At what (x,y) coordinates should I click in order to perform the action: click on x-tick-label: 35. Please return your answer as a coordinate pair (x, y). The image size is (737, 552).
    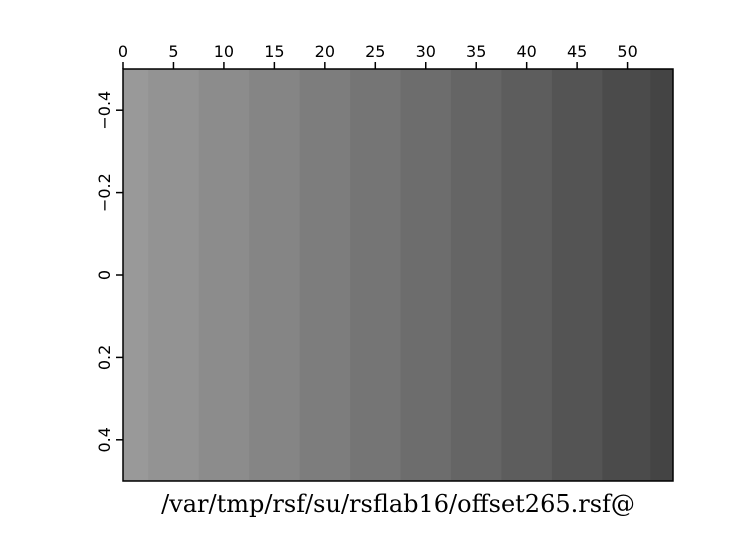
    Looking at the image, I should click on (476, 51).